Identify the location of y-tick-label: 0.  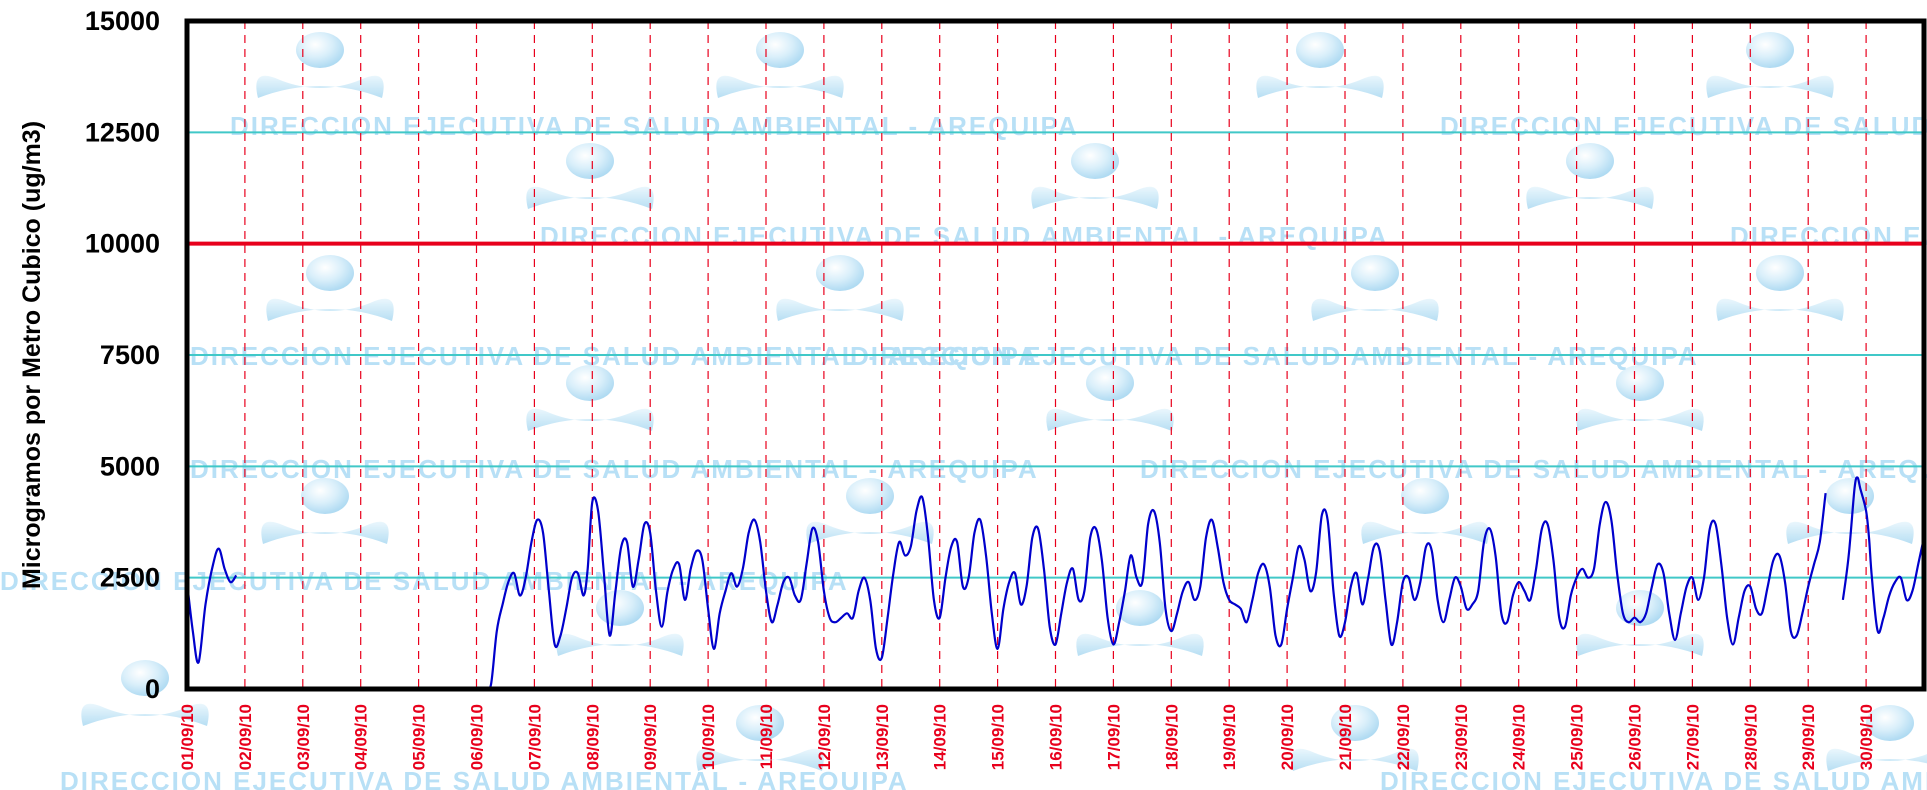
(152, 689).